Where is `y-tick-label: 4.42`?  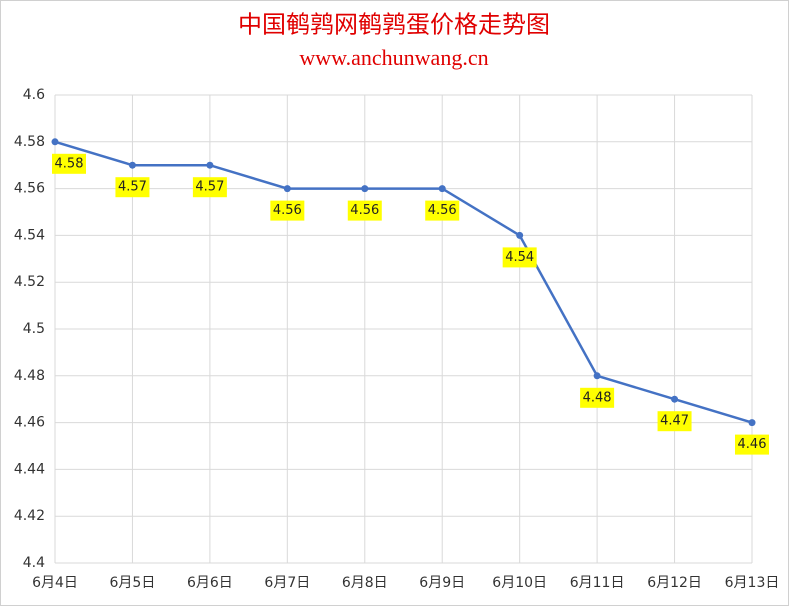
y-tick-label: 4.42 is located at coordinates (29, 516).